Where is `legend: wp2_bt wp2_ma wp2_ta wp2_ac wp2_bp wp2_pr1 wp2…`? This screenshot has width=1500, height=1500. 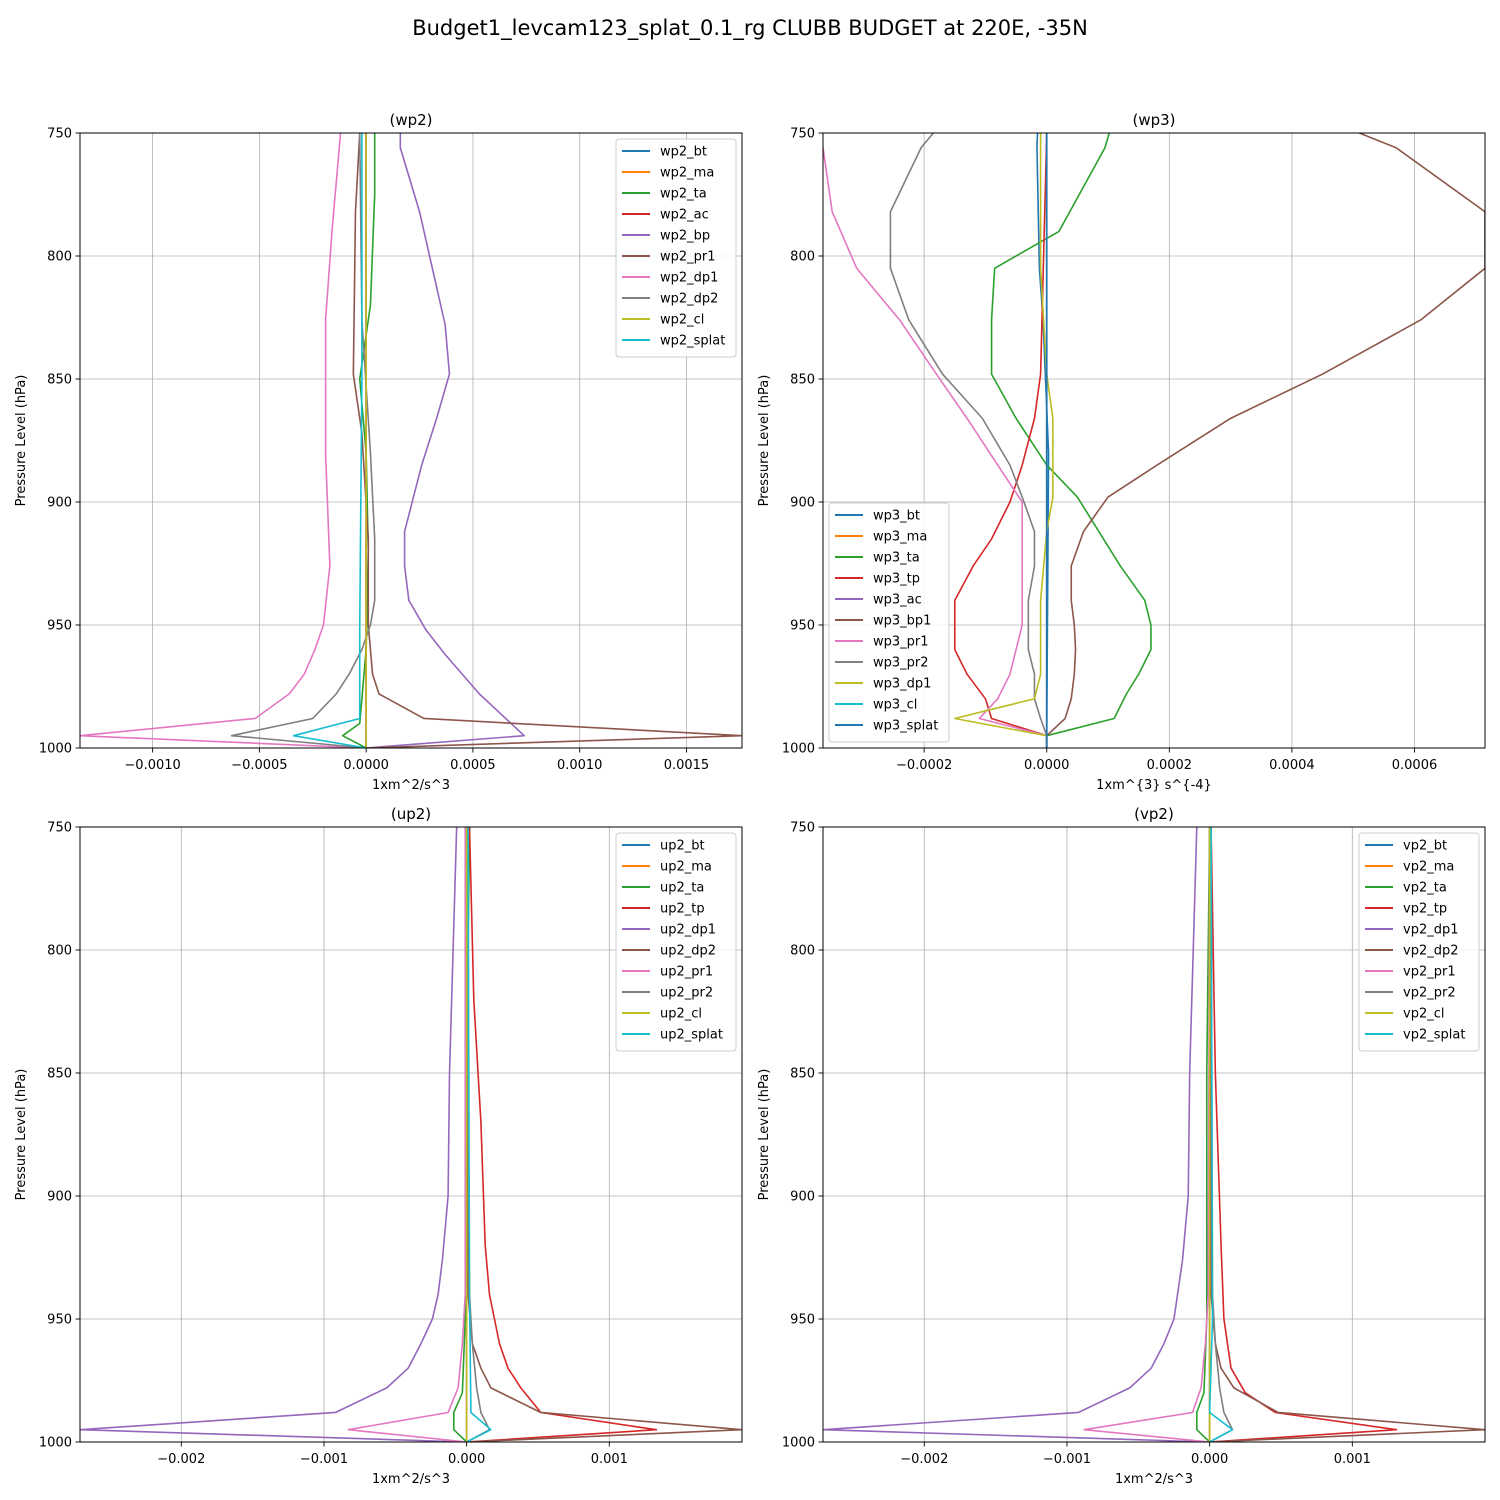
legend: wp2_bt wp2_ma wp2_ta wp2_ac wp2_bp wp2_pr1 wp2… is located at coordinates (676, 248).